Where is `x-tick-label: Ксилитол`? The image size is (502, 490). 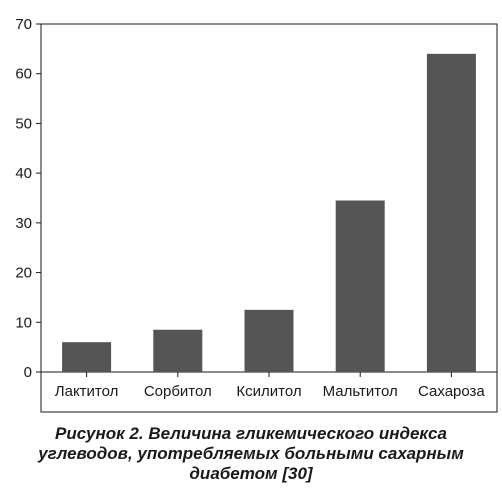 x-tick-label: Ксилитол is located at coordinates (268, 391).